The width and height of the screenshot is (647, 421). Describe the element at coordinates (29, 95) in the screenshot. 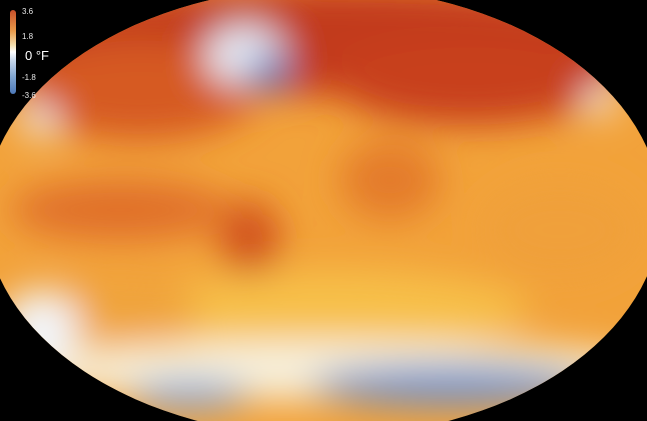

I see `legend-tick-min: -3.6` at that location.